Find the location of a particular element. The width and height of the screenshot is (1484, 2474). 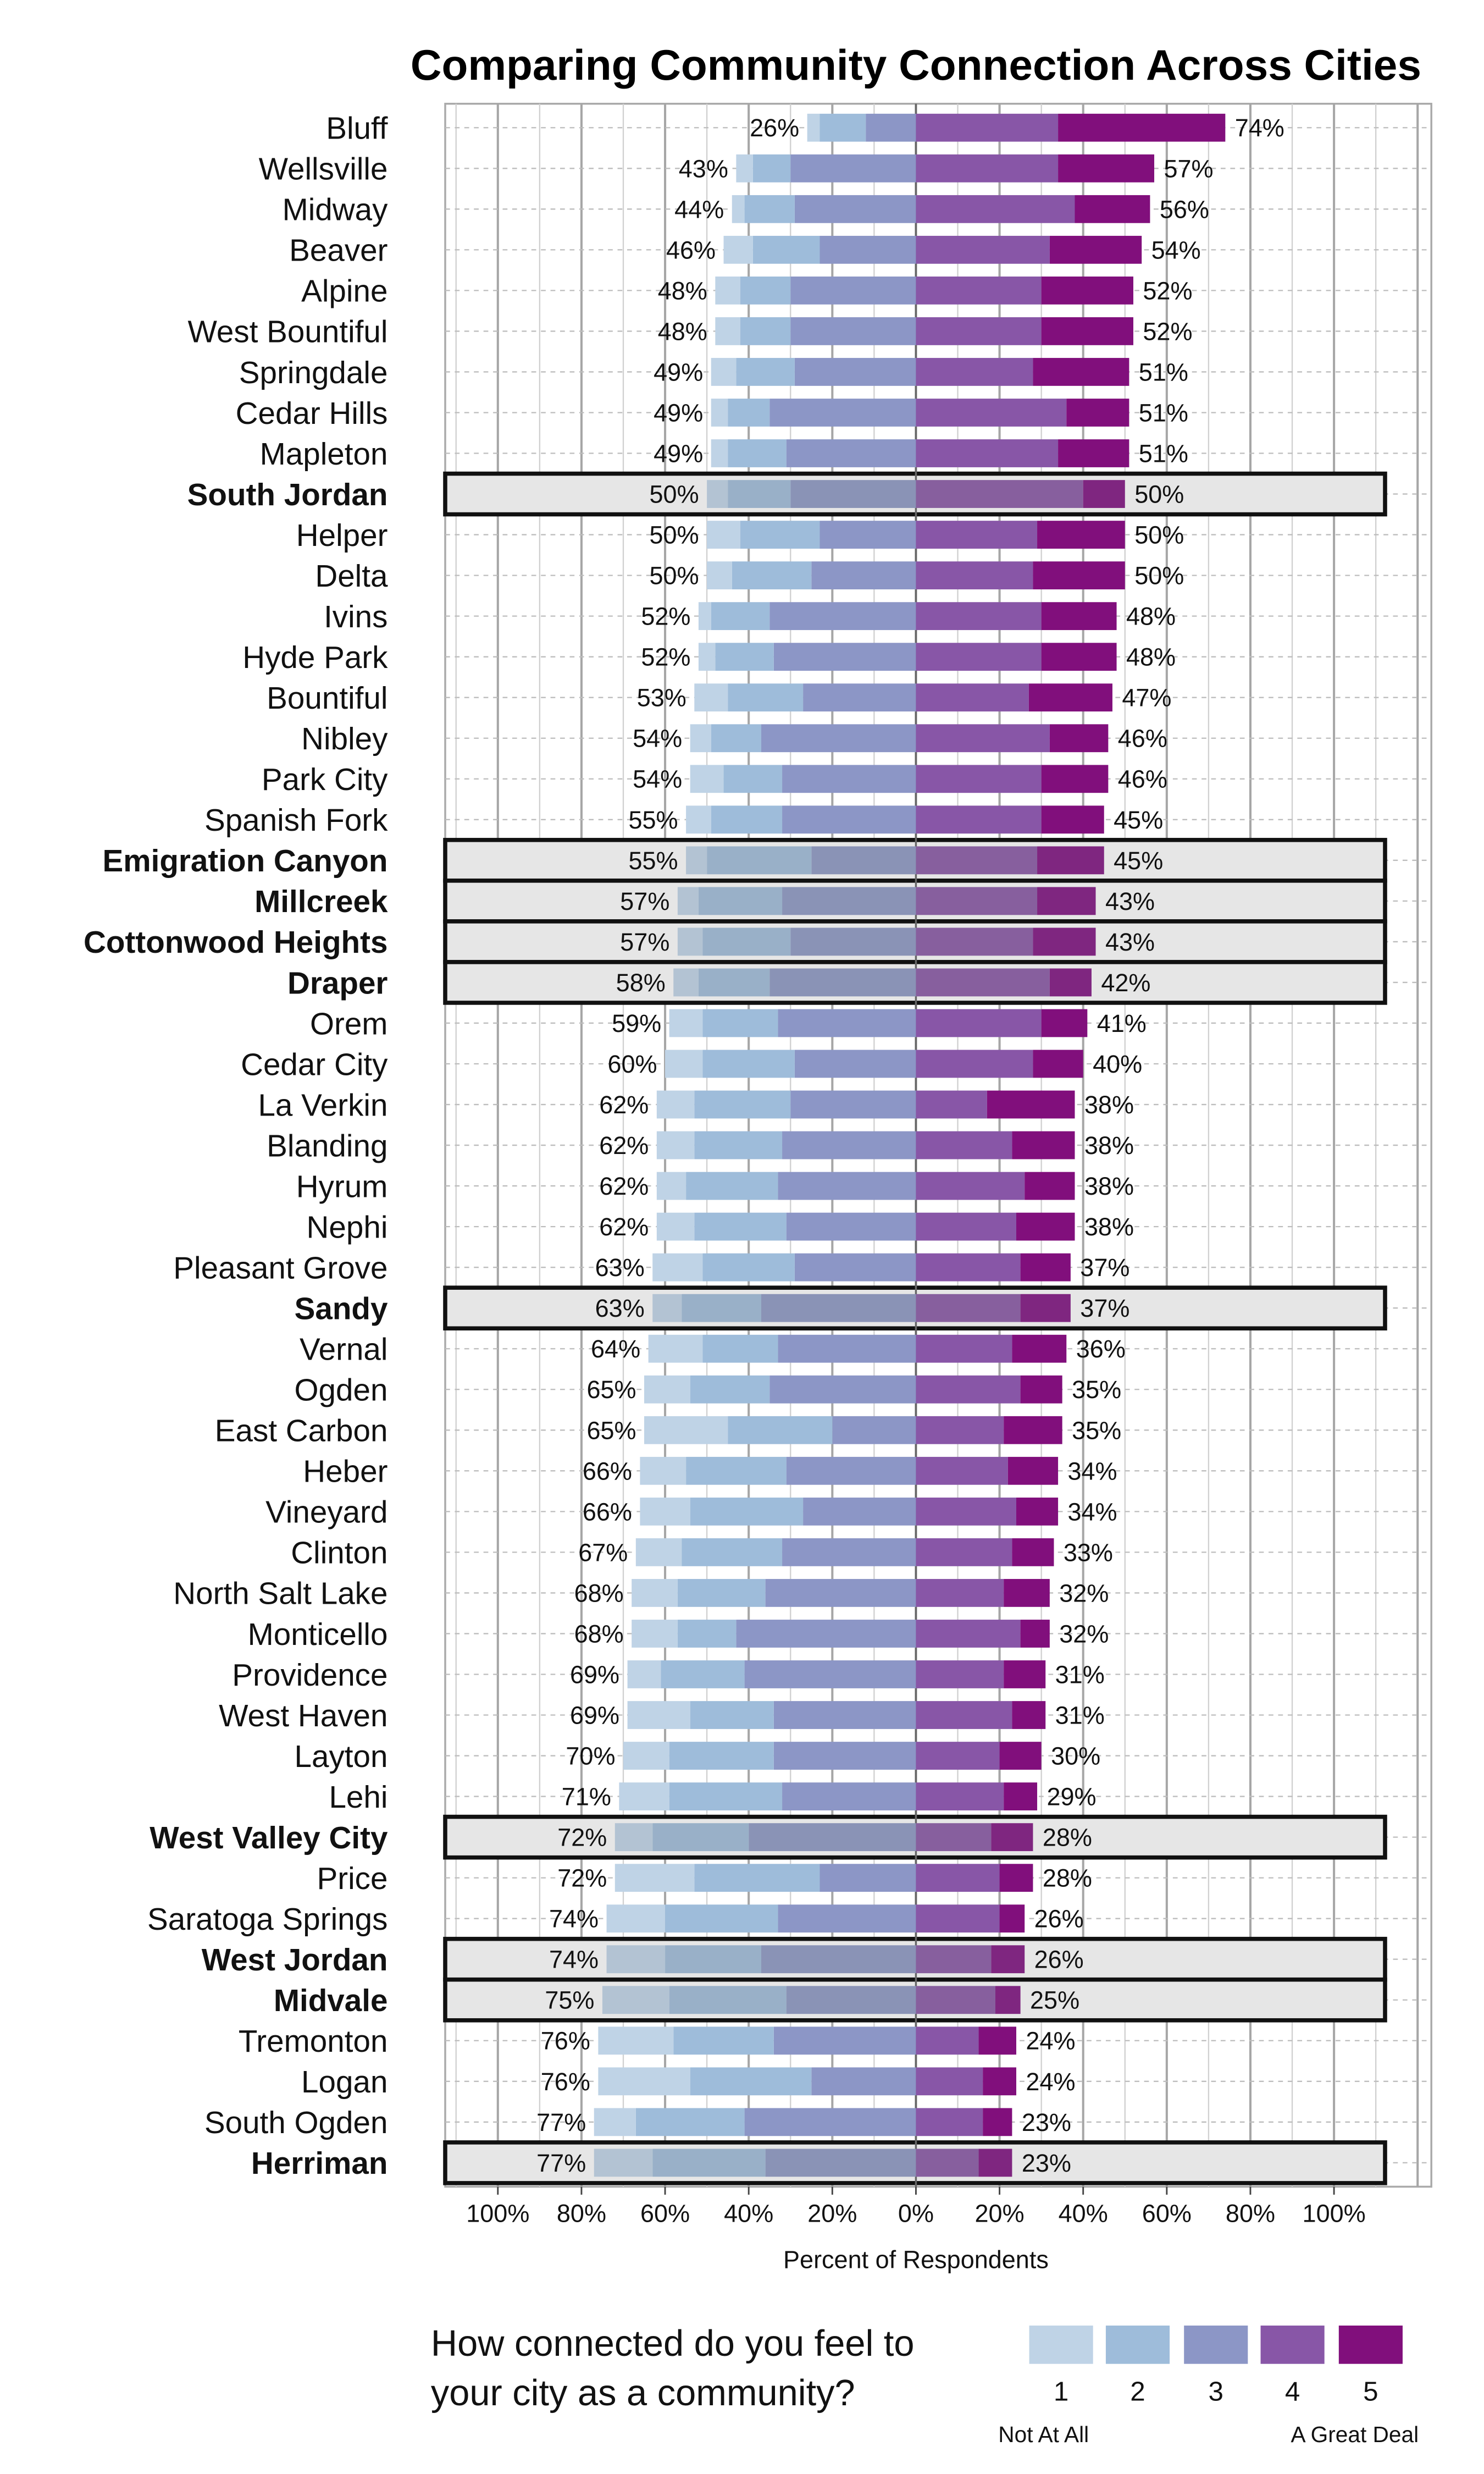

bar-row: Delta 50% 50% is located at coordinates (749, 576).